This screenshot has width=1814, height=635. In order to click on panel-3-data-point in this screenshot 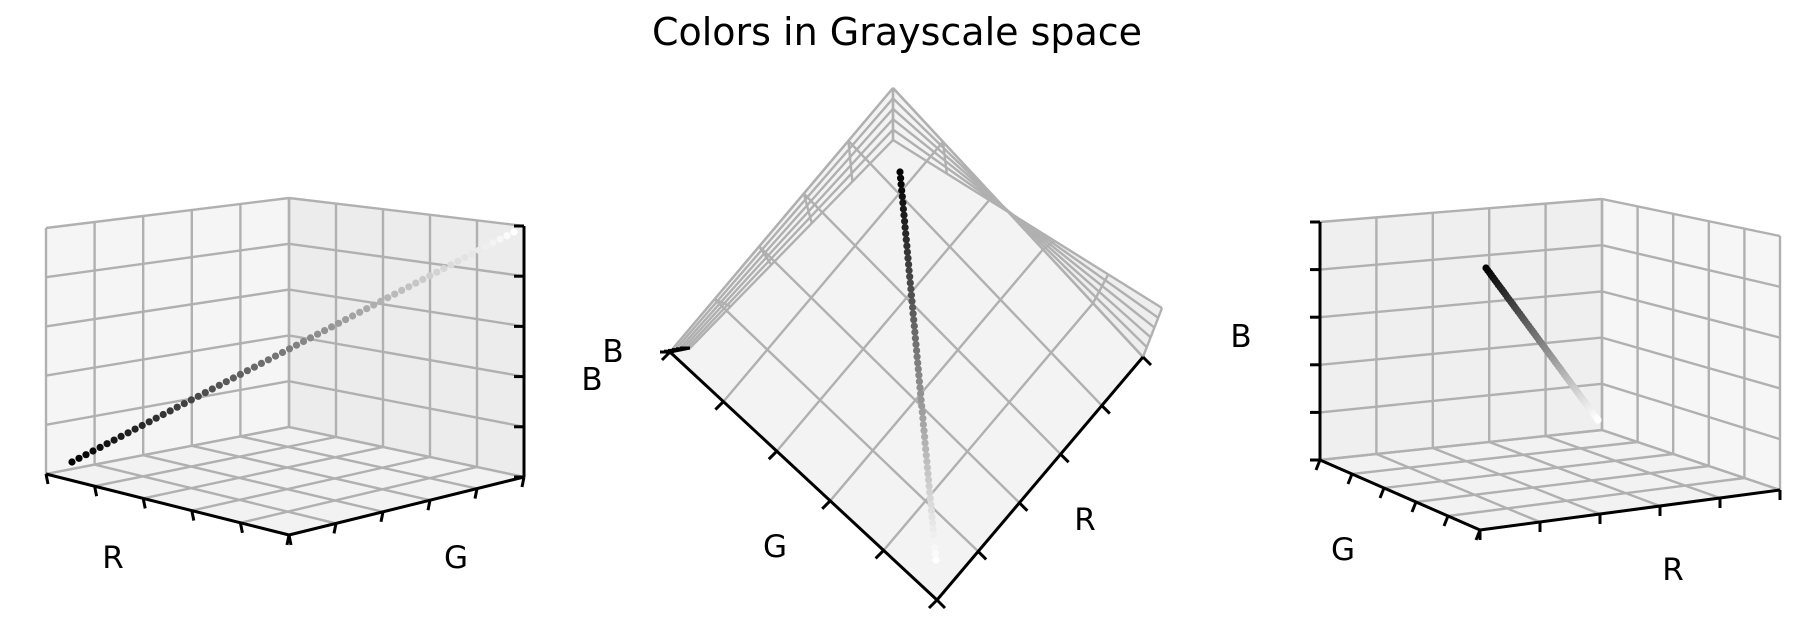, I will do `click(1598, 420)`.